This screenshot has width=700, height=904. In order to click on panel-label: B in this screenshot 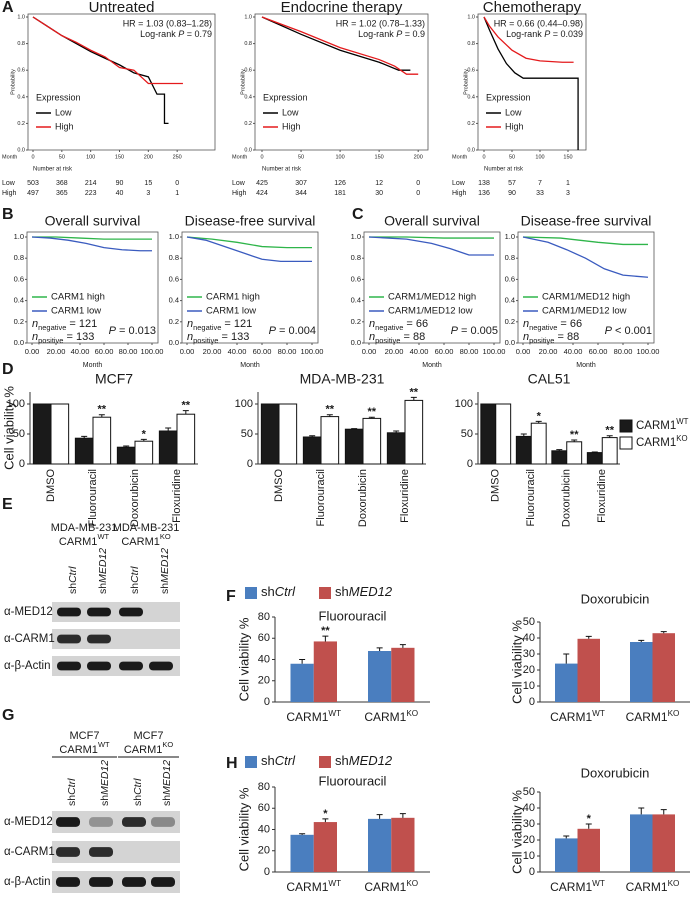, I will do `click(8, 214)`.